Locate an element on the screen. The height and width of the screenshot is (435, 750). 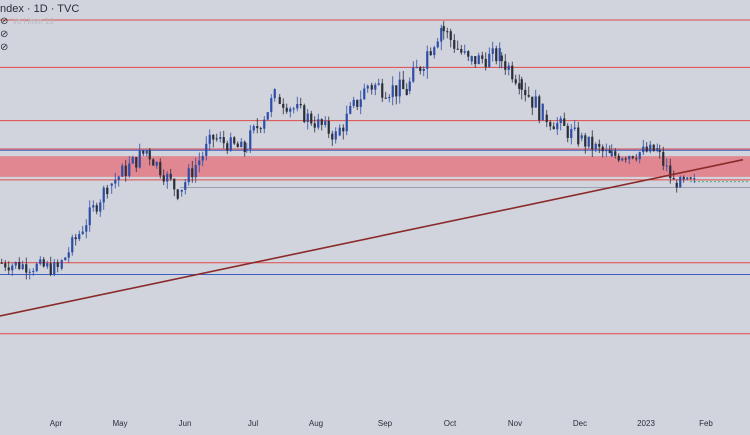
x-tick-label: Jul is located at coordinates (253, 423).